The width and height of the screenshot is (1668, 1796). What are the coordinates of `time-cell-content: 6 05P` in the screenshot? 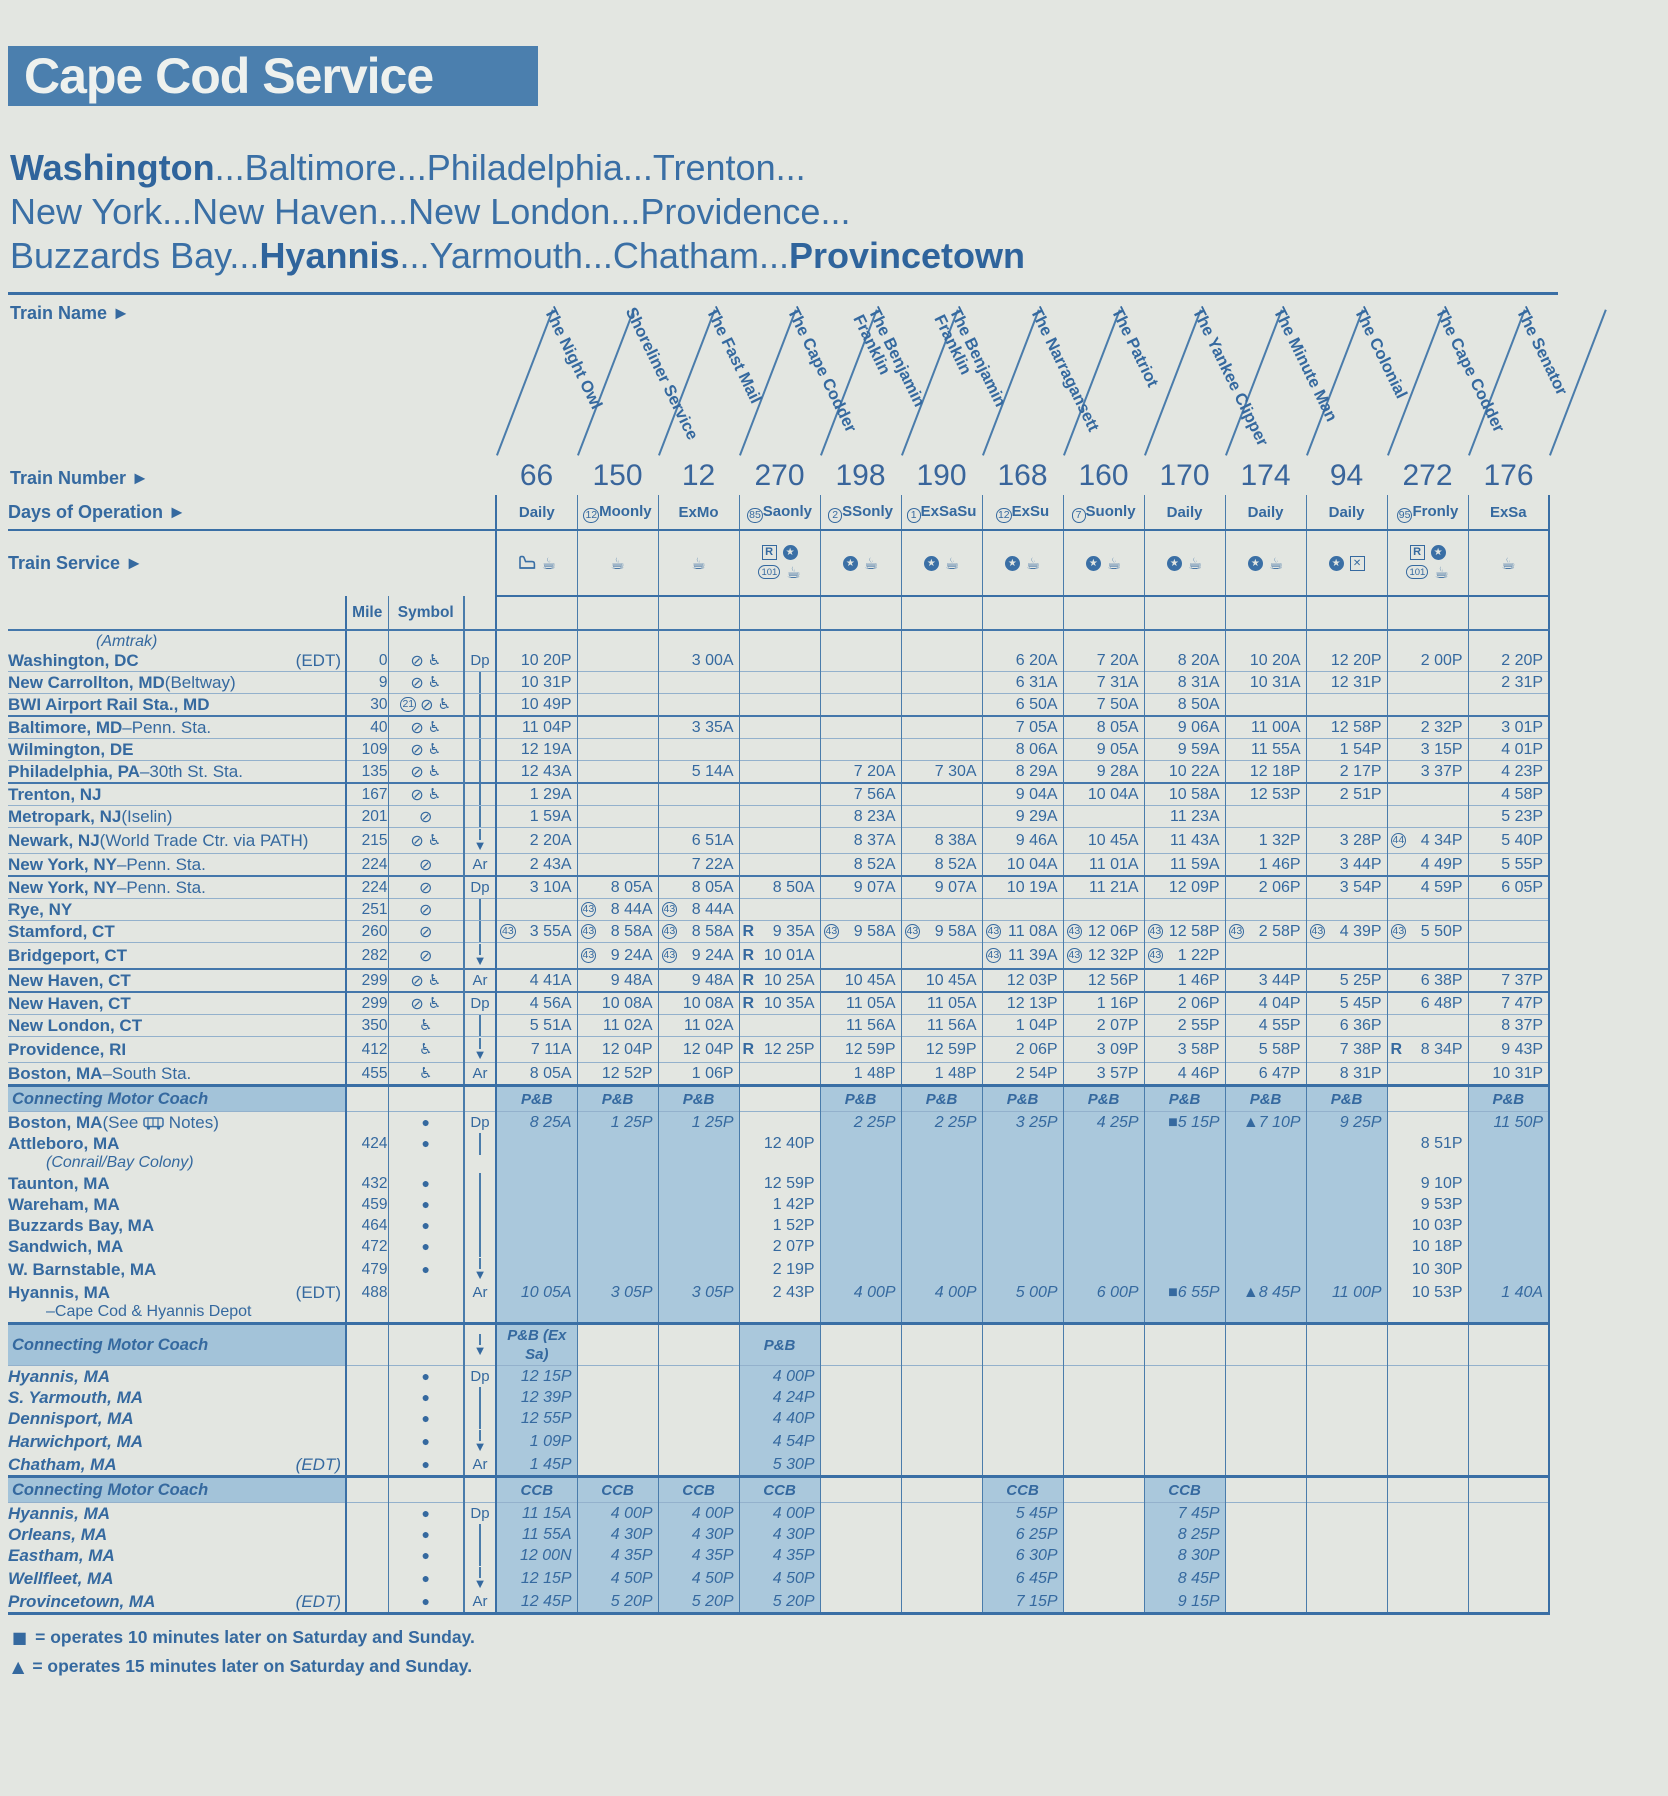 It's located at (1508, 887).